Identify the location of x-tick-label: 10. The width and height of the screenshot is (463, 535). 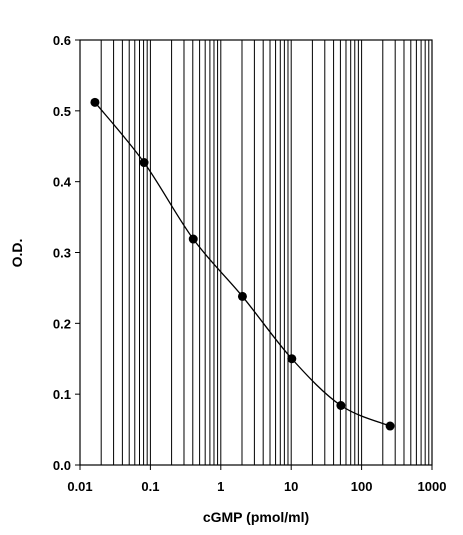
(291, 486).